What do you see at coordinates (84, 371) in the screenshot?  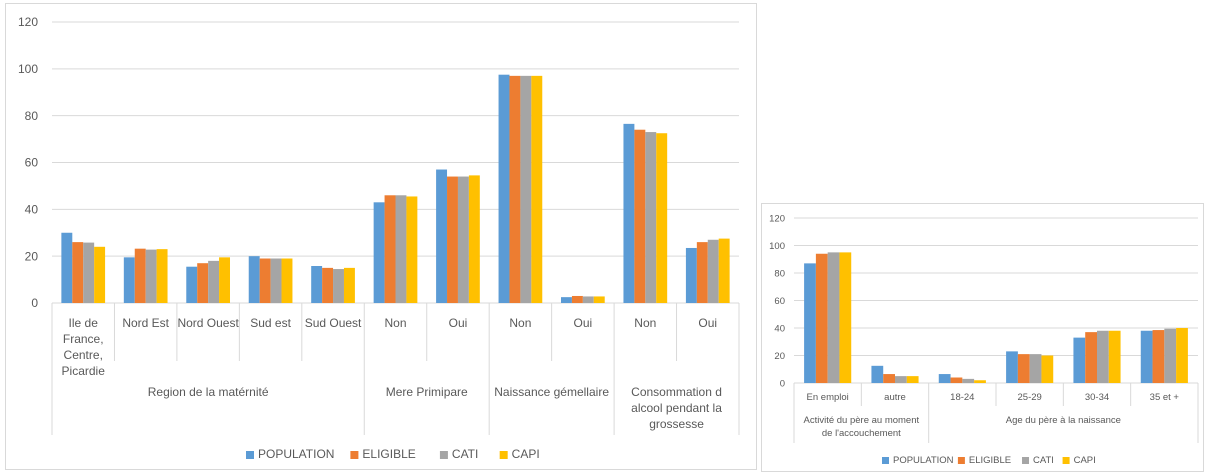 I see `category-label: Picardie` at bounding box center [84, 371].